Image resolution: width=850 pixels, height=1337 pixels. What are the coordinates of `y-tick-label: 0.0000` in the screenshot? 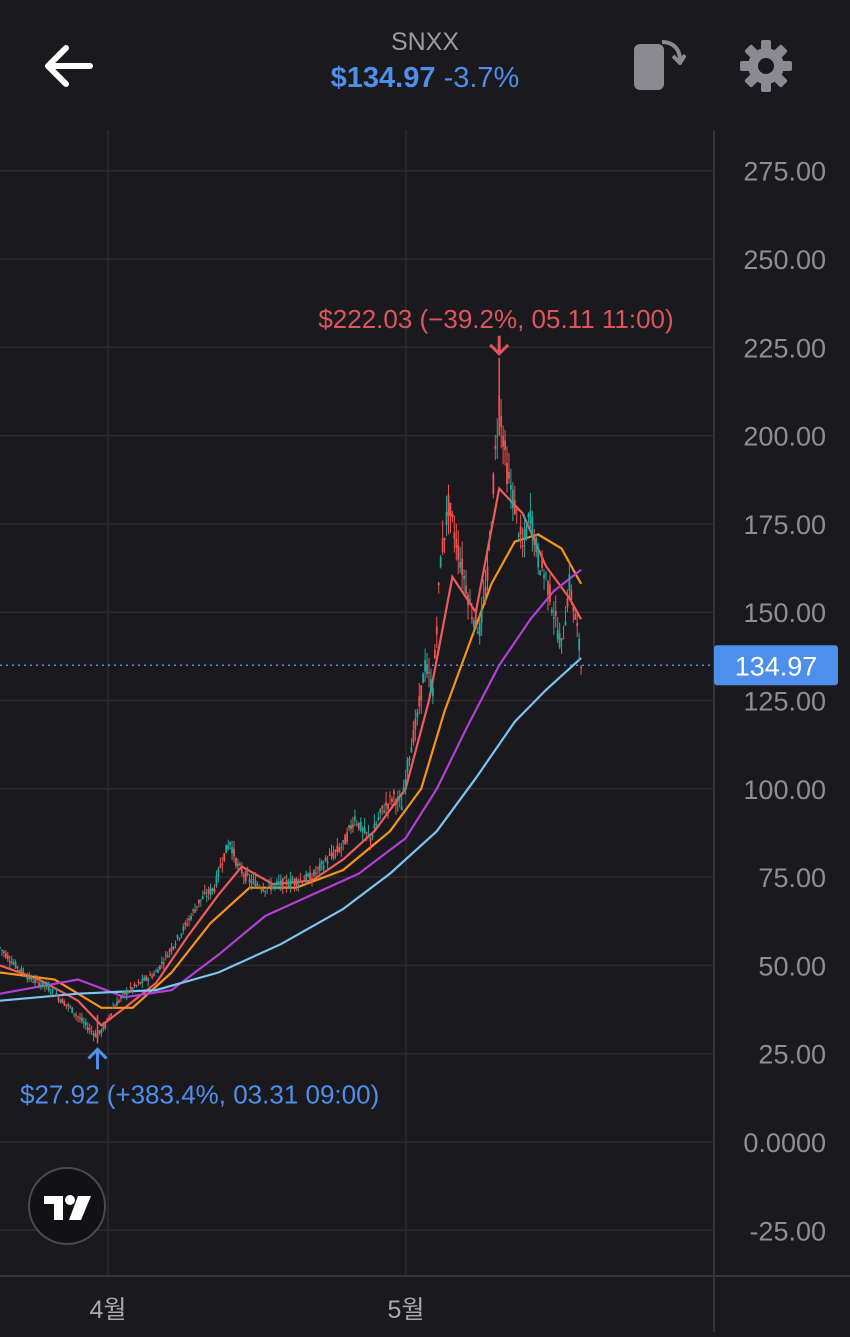 It's located at (784, 1143).